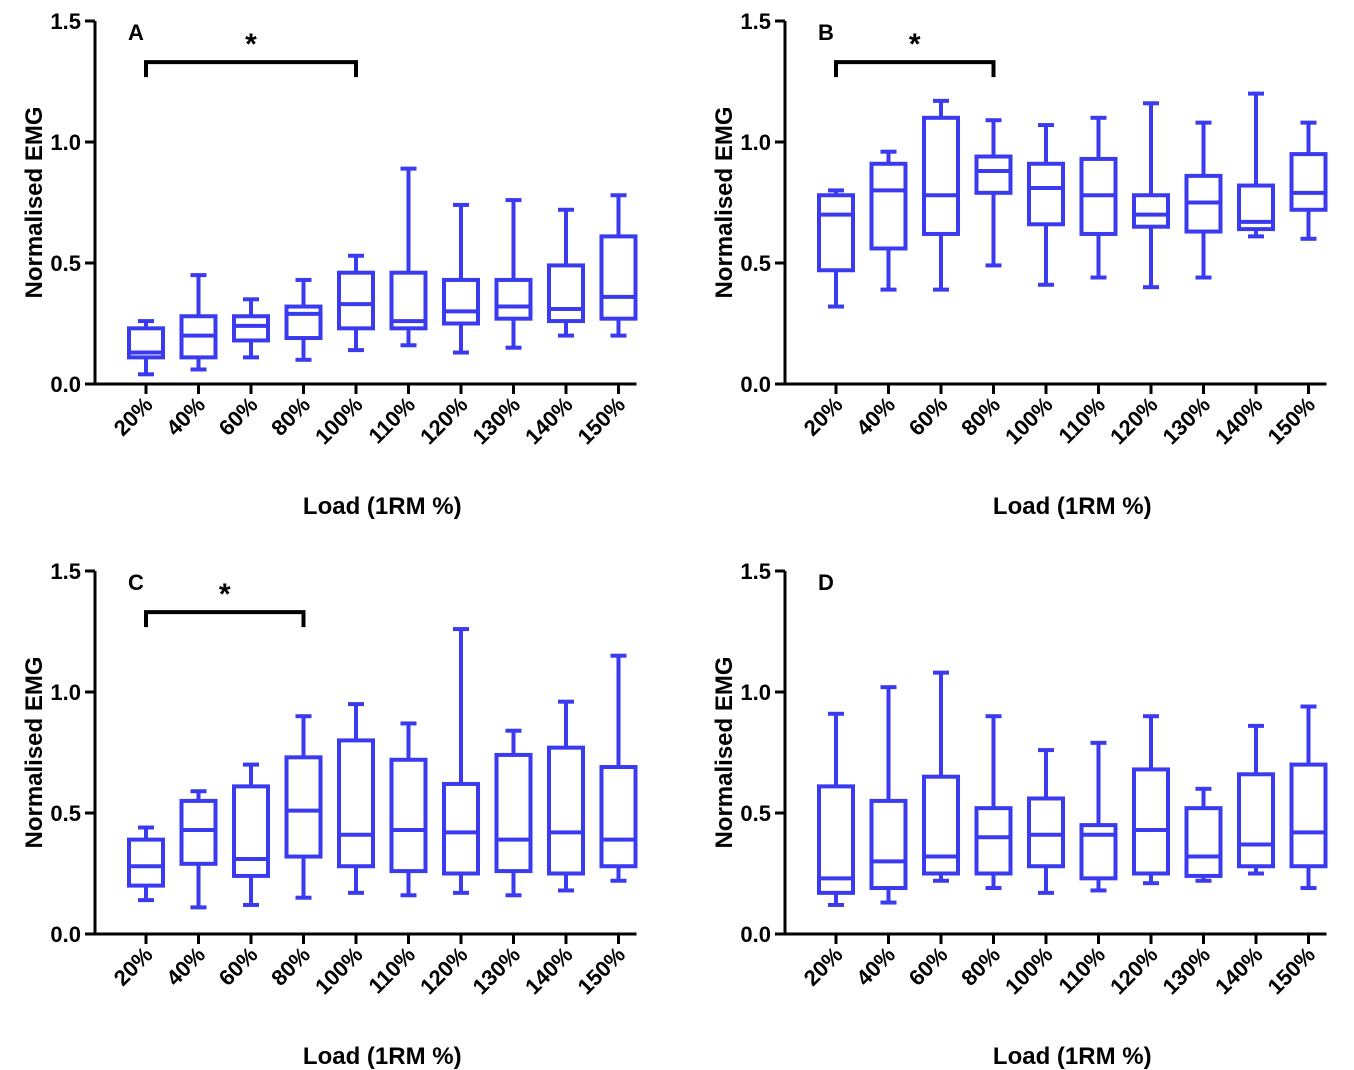 This screenshot has height=1070, width=1354. I want to click on panel-letter: A, so click(136, 32).